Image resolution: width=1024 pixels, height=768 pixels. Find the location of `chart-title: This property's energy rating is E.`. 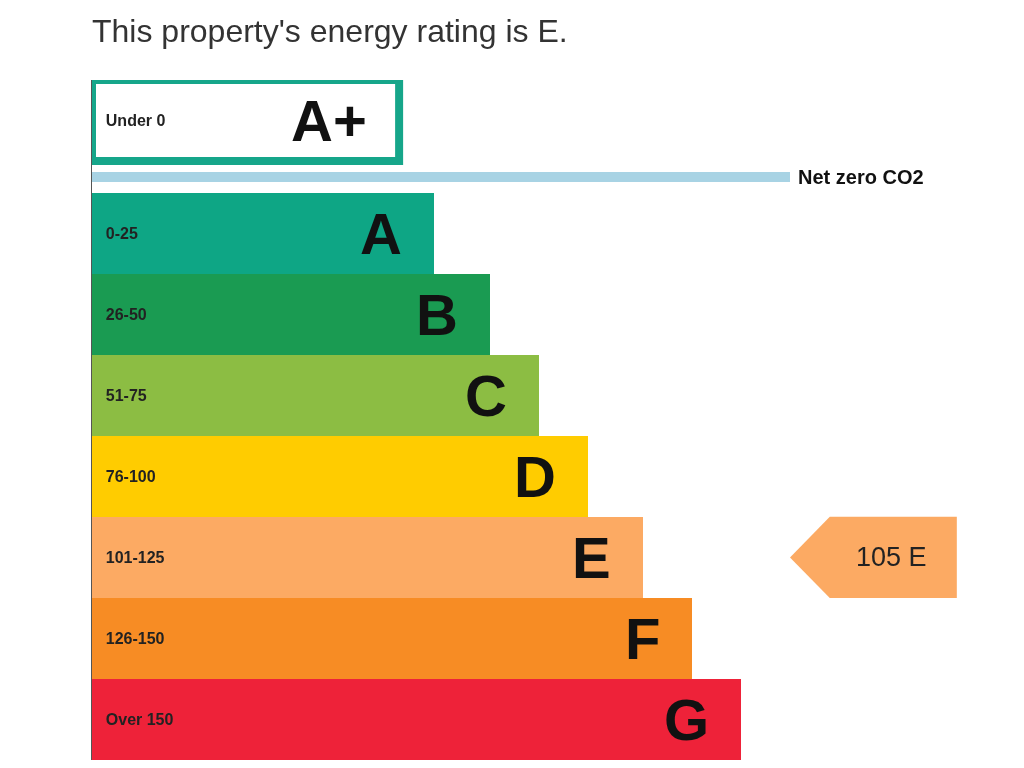

chart-title: This property's energy rating is E. is located at coordinates (330, 30).